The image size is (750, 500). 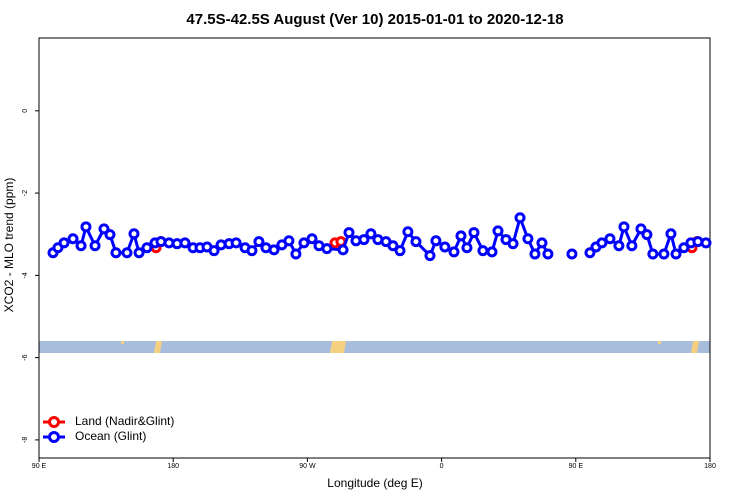 I want to click on coverage-band, so click(x=374, y=347).